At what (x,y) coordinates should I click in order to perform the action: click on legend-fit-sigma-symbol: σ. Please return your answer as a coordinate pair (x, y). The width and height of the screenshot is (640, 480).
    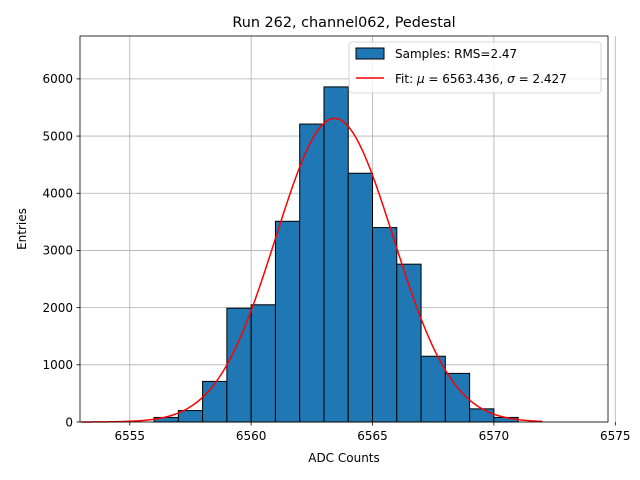
    Looking at the image, I should click on (511, 79).